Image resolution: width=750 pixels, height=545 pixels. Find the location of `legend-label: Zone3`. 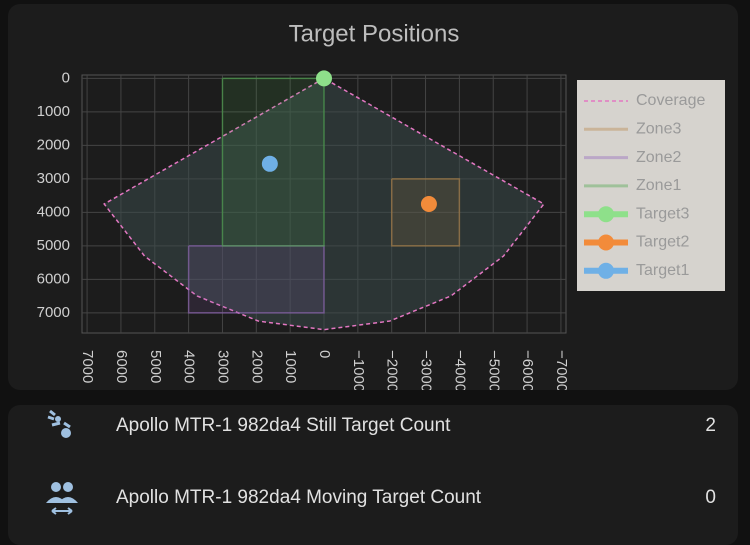

legend-label: Zone3 is located at coordinates (658, 129).